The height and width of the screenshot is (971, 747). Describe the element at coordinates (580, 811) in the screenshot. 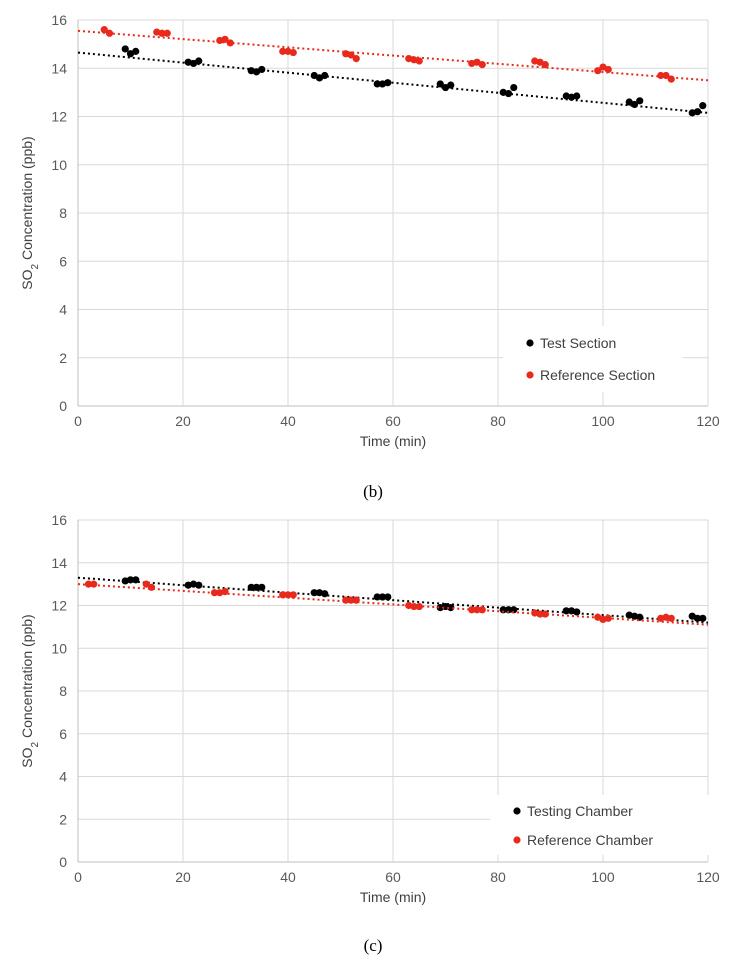

I see `legend-label: Testing Chamber` at that location.